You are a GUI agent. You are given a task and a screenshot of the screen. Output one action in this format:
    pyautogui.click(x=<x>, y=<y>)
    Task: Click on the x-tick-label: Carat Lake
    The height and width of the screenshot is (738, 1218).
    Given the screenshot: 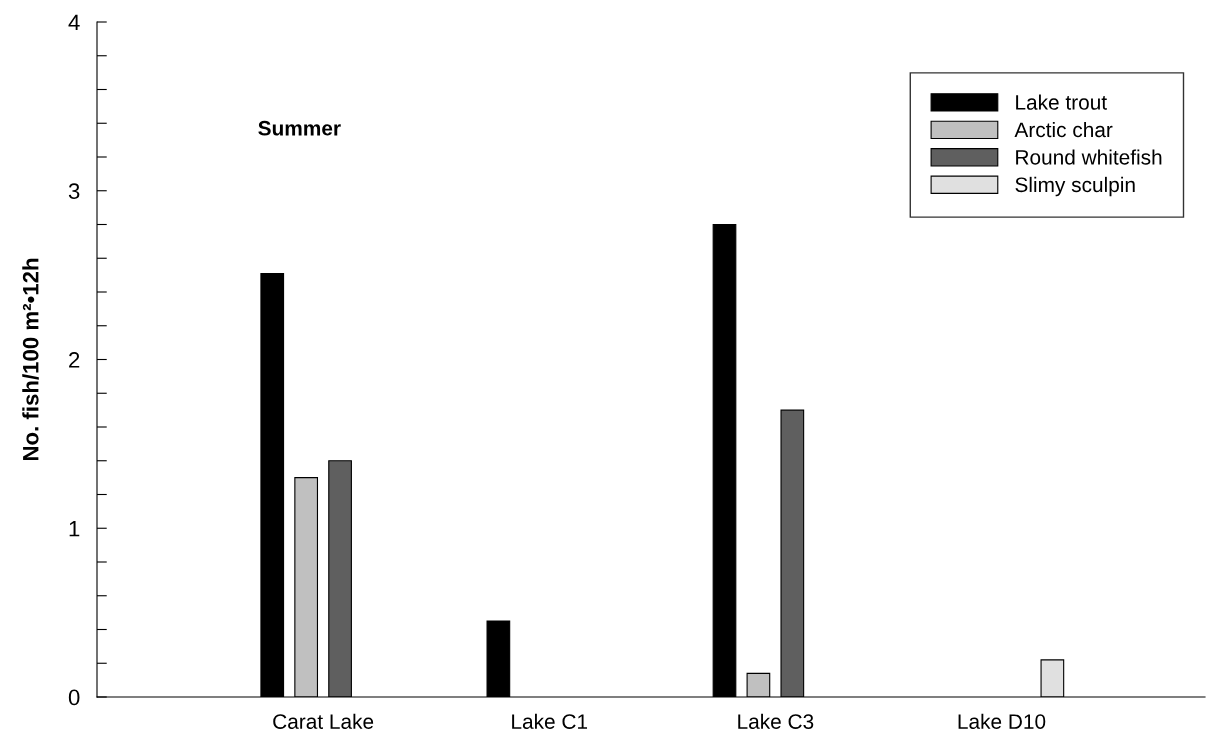 What is the action you would take?
    pyautogui.click(x=323, y=721)
    